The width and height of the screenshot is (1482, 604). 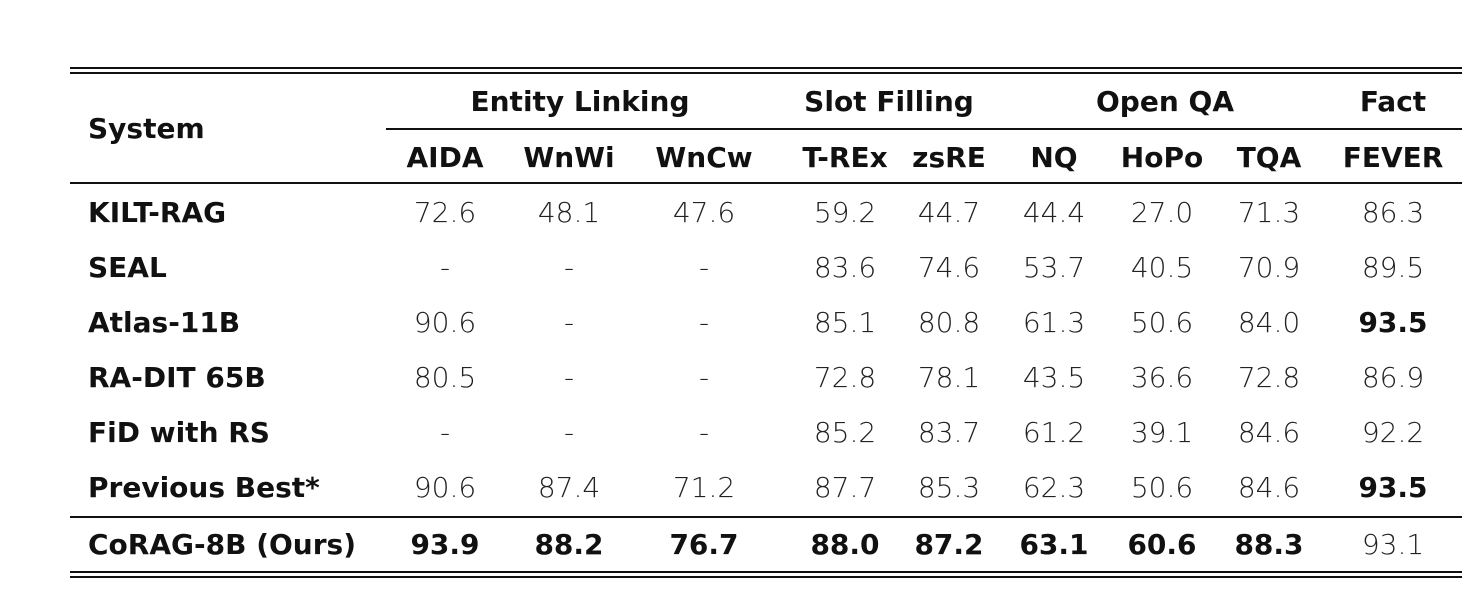 What do you see at coordinates (1393, 377) in the screenshot?
I see `table-cell: 86.9` at bounding box center [1393, 377].